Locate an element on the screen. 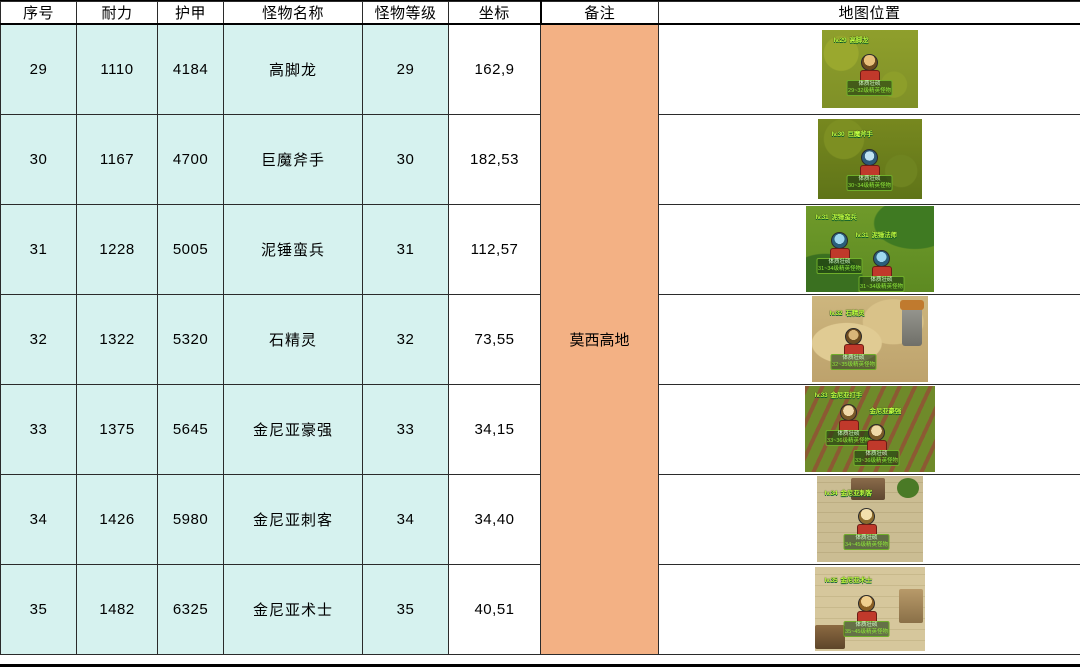 The image size is (1080, 667). table-row: 35 1482 6325 金尼亚术士 35 40,51 lv.35 金尼亚术士 is located at coordinates (540, 609).